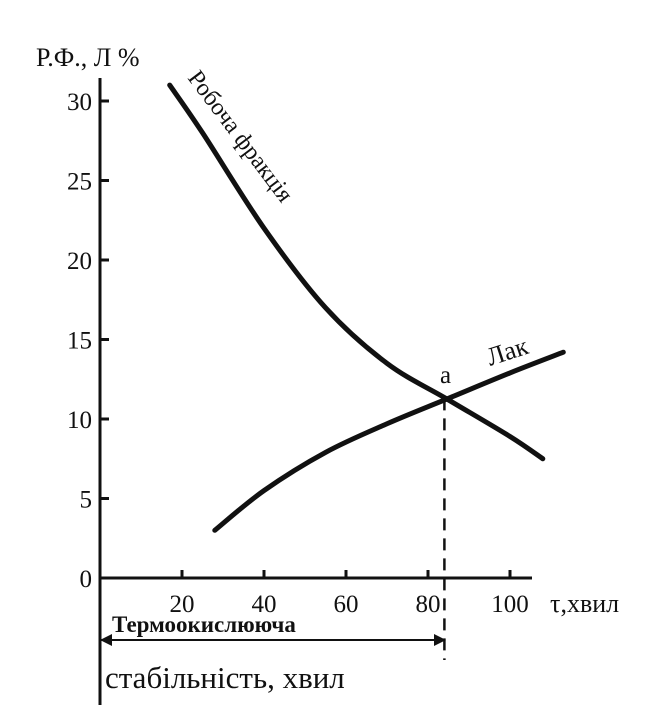 The width and height of the screenshot is (645, 710). I want to click on intersection-label: a, so click(445, 375).